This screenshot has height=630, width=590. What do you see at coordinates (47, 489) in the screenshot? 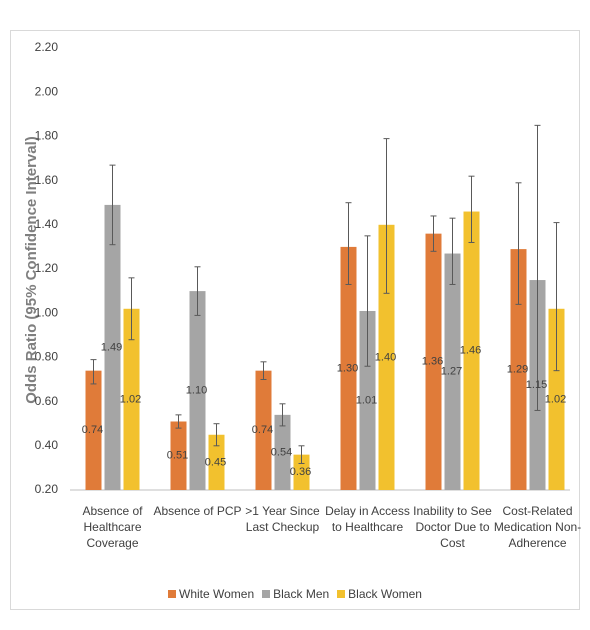
I see `y-tick-label: 0.20` at bounding box center [47, 489].